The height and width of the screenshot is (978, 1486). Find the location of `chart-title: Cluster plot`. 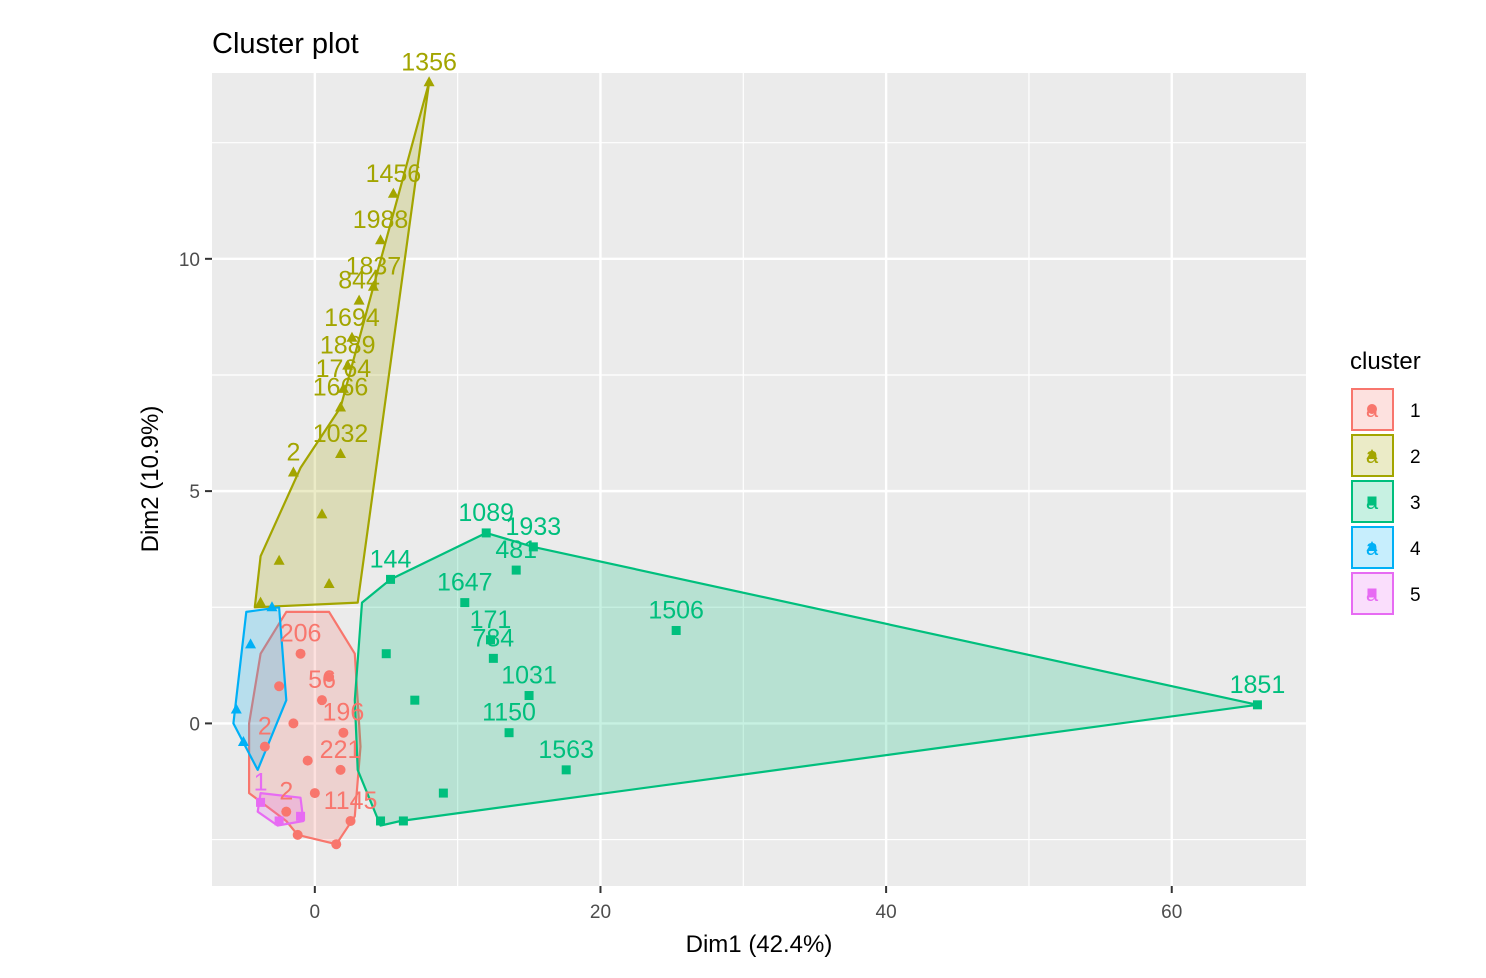

chart-title: Cluster plot is located at coordinates (285, 44).